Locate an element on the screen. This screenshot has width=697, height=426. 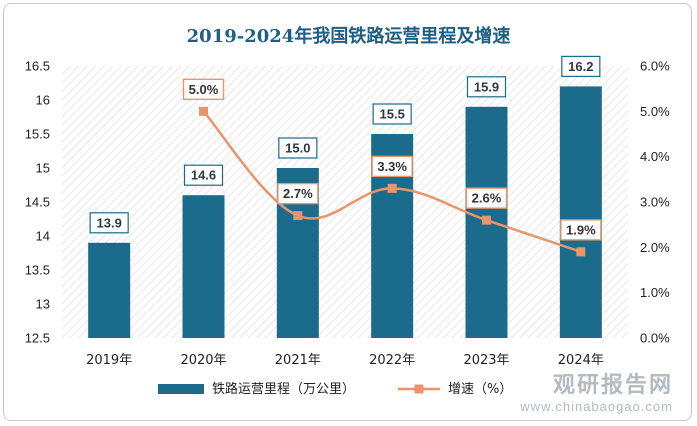
y-right-tick-1: 1.0% is located at coordinates (655, 292).